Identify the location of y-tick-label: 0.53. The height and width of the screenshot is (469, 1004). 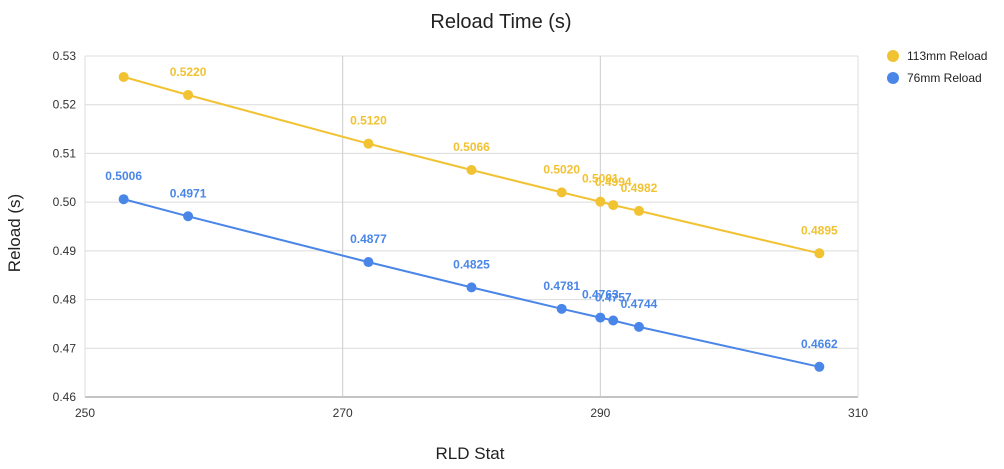
(65, 56).